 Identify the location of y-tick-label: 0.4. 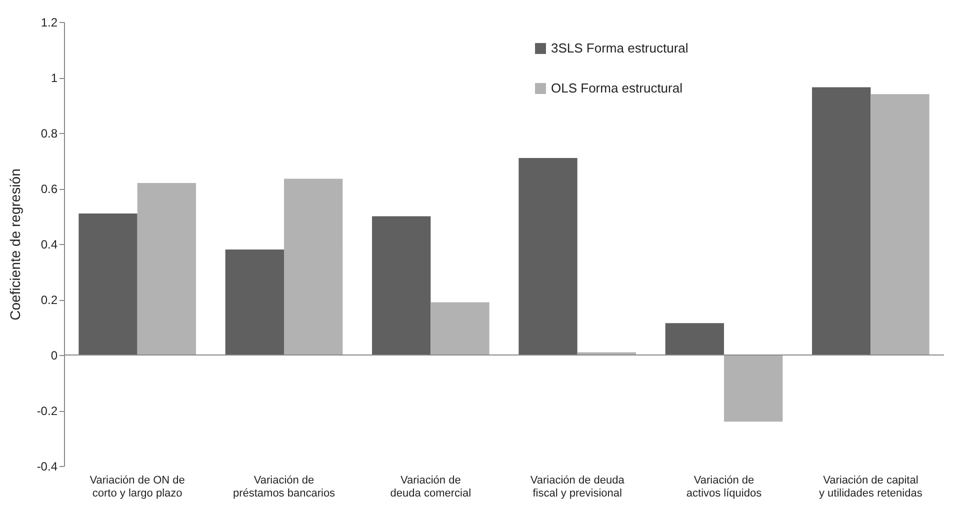
(49, 245).